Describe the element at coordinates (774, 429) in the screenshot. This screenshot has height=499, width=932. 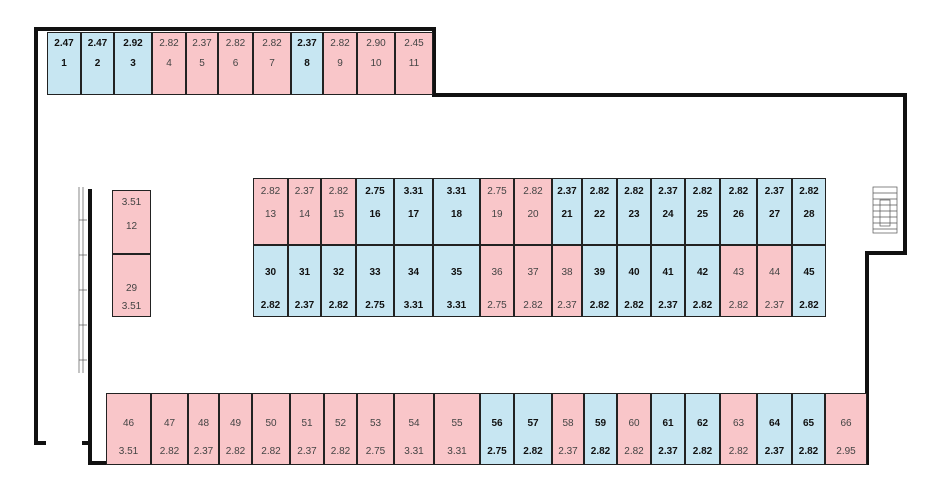
I see `stall-64: 64 2.37` at that location.